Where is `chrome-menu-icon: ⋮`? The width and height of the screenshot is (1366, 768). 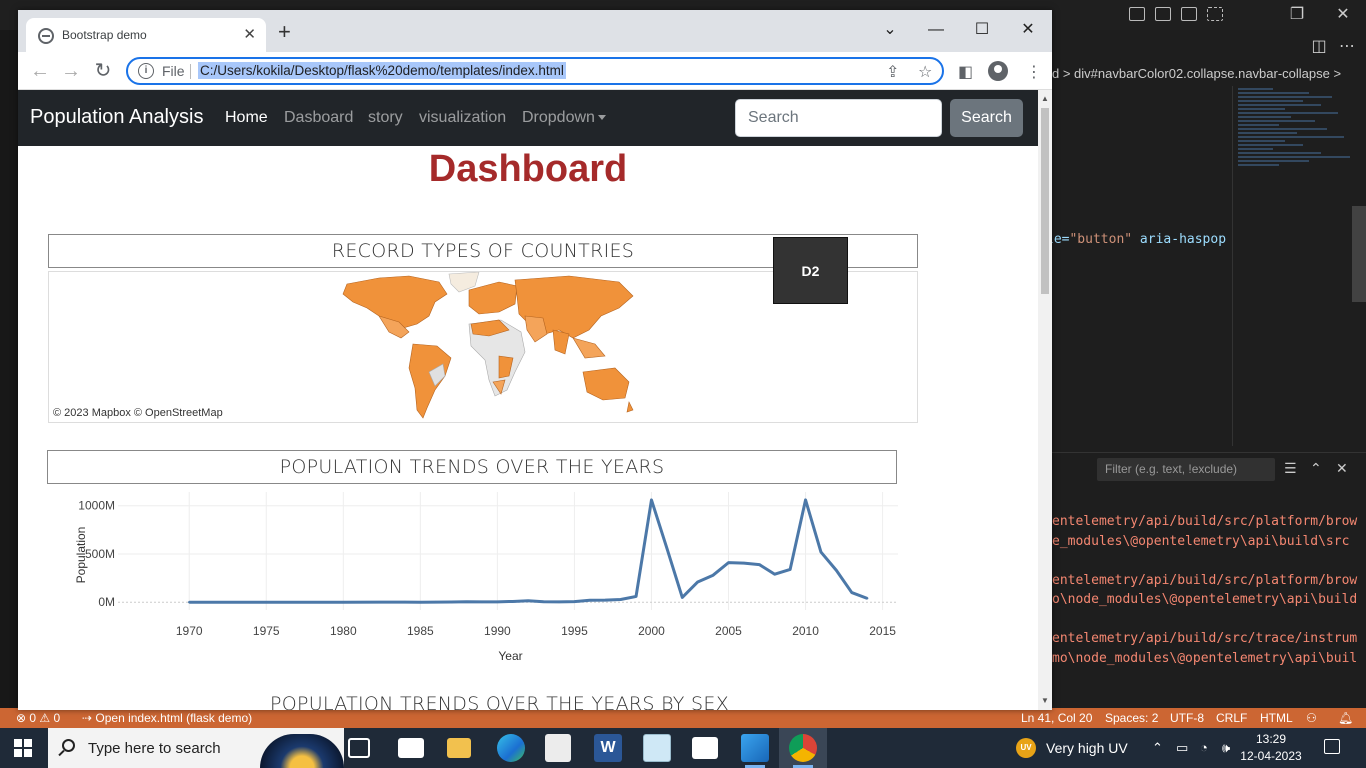 chrome-menu-icon: ⋮ is located at coordinates (1034, 72).